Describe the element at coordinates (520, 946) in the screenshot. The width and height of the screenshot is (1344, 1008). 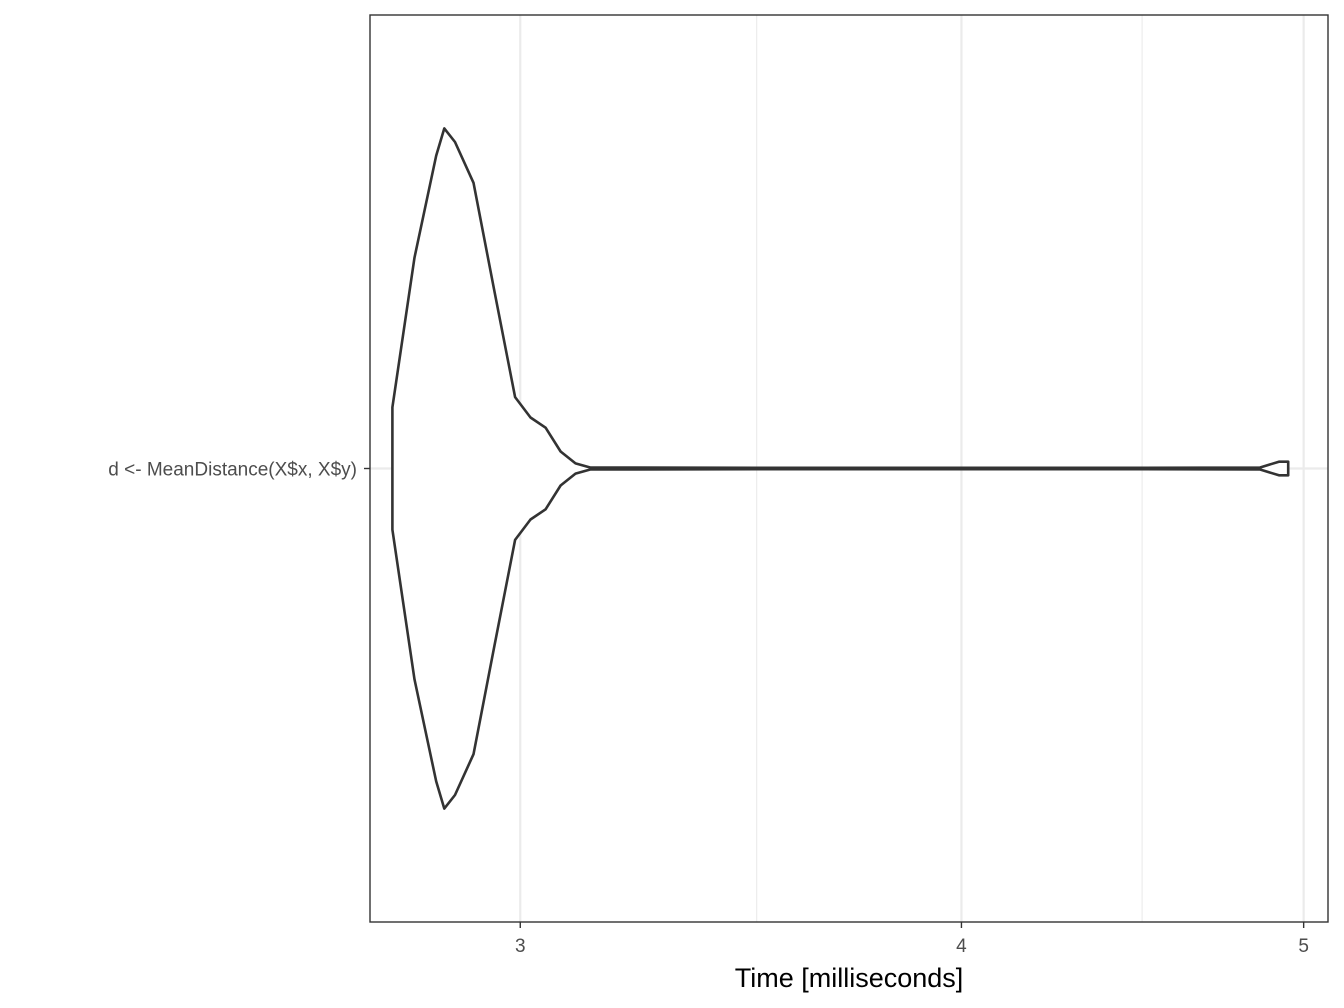
I see `x-tick-label-0: 3` at that location.